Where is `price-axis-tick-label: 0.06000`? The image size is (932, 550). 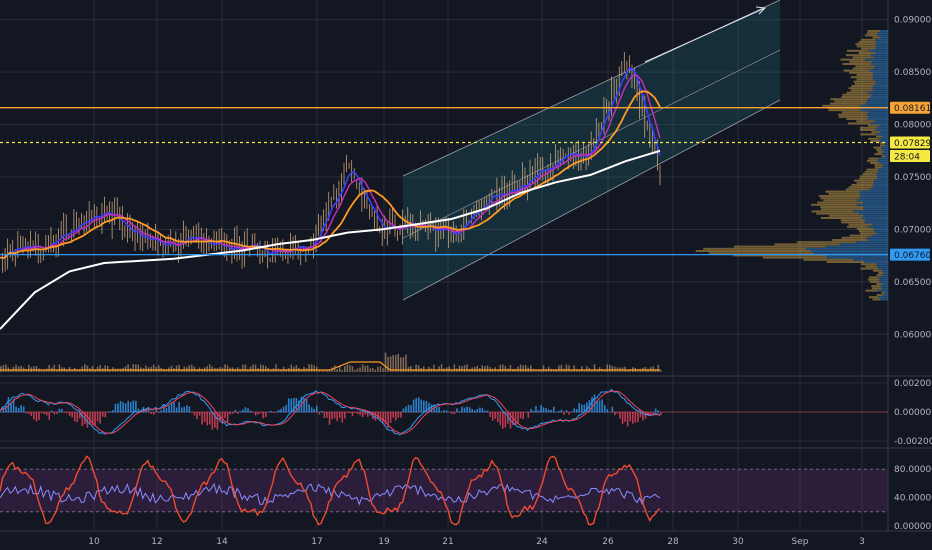
price-axis-tick-label: 0.06000 is located at coordinates (912, 335).